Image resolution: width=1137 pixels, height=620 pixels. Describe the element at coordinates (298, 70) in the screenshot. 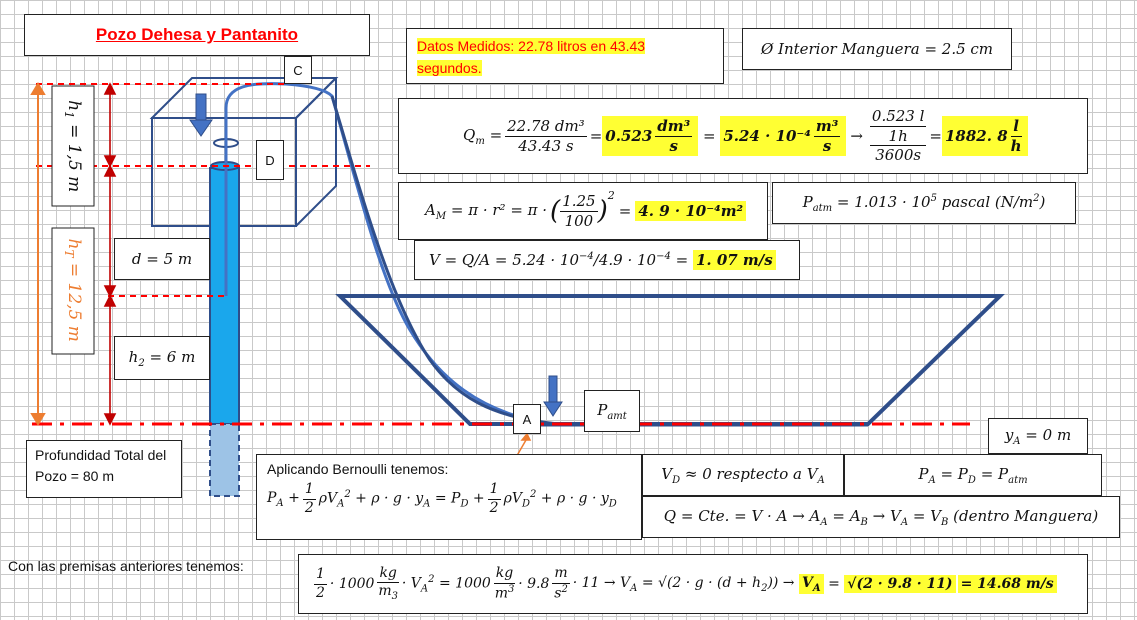

I see `label-c: C` at that location.